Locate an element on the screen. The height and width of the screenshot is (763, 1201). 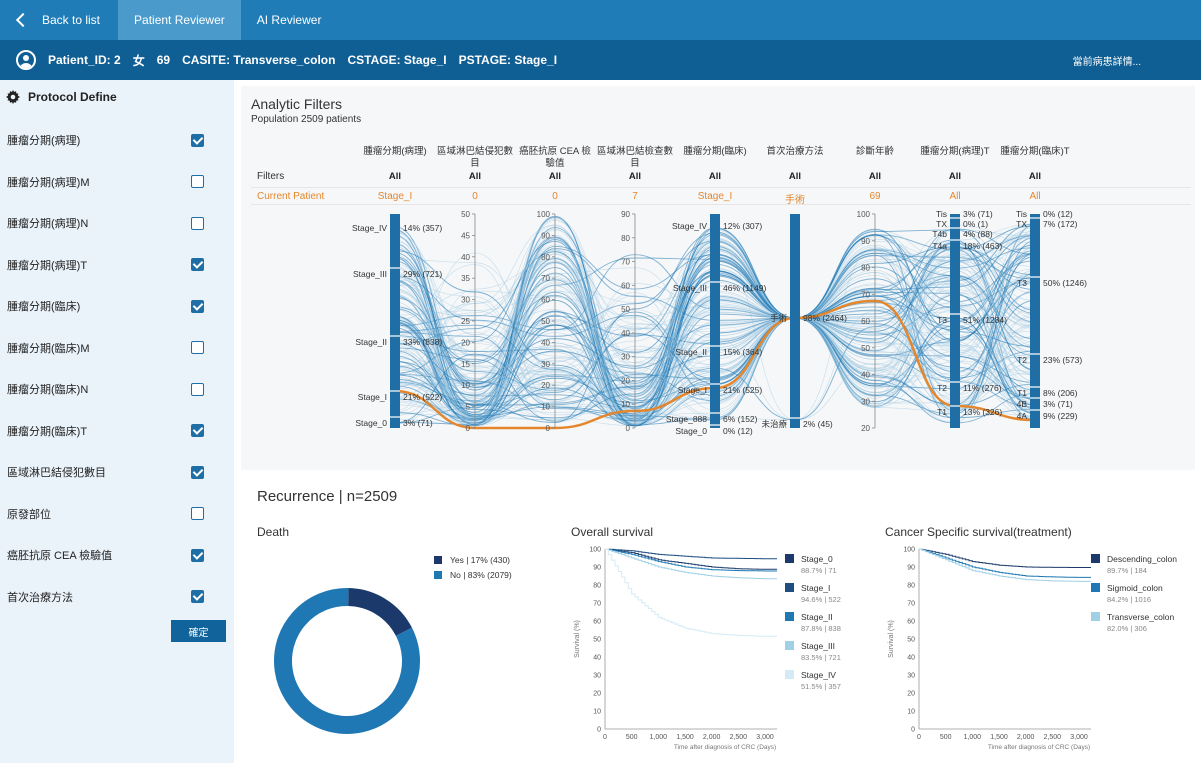
y-tick-label: 90 is located at coordinates (597, 568).